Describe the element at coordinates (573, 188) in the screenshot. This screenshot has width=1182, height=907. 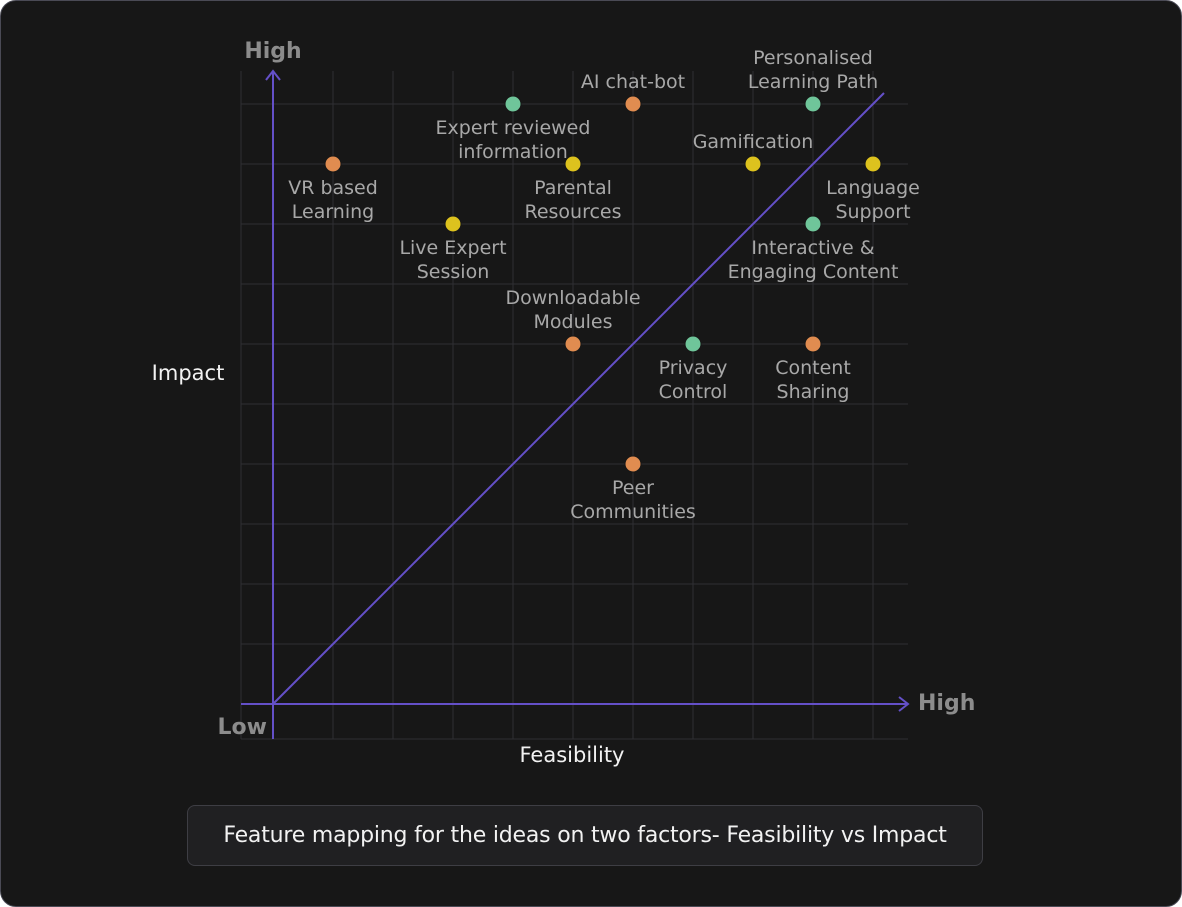
I see `point-label-parental-resources: Parental` at that location.